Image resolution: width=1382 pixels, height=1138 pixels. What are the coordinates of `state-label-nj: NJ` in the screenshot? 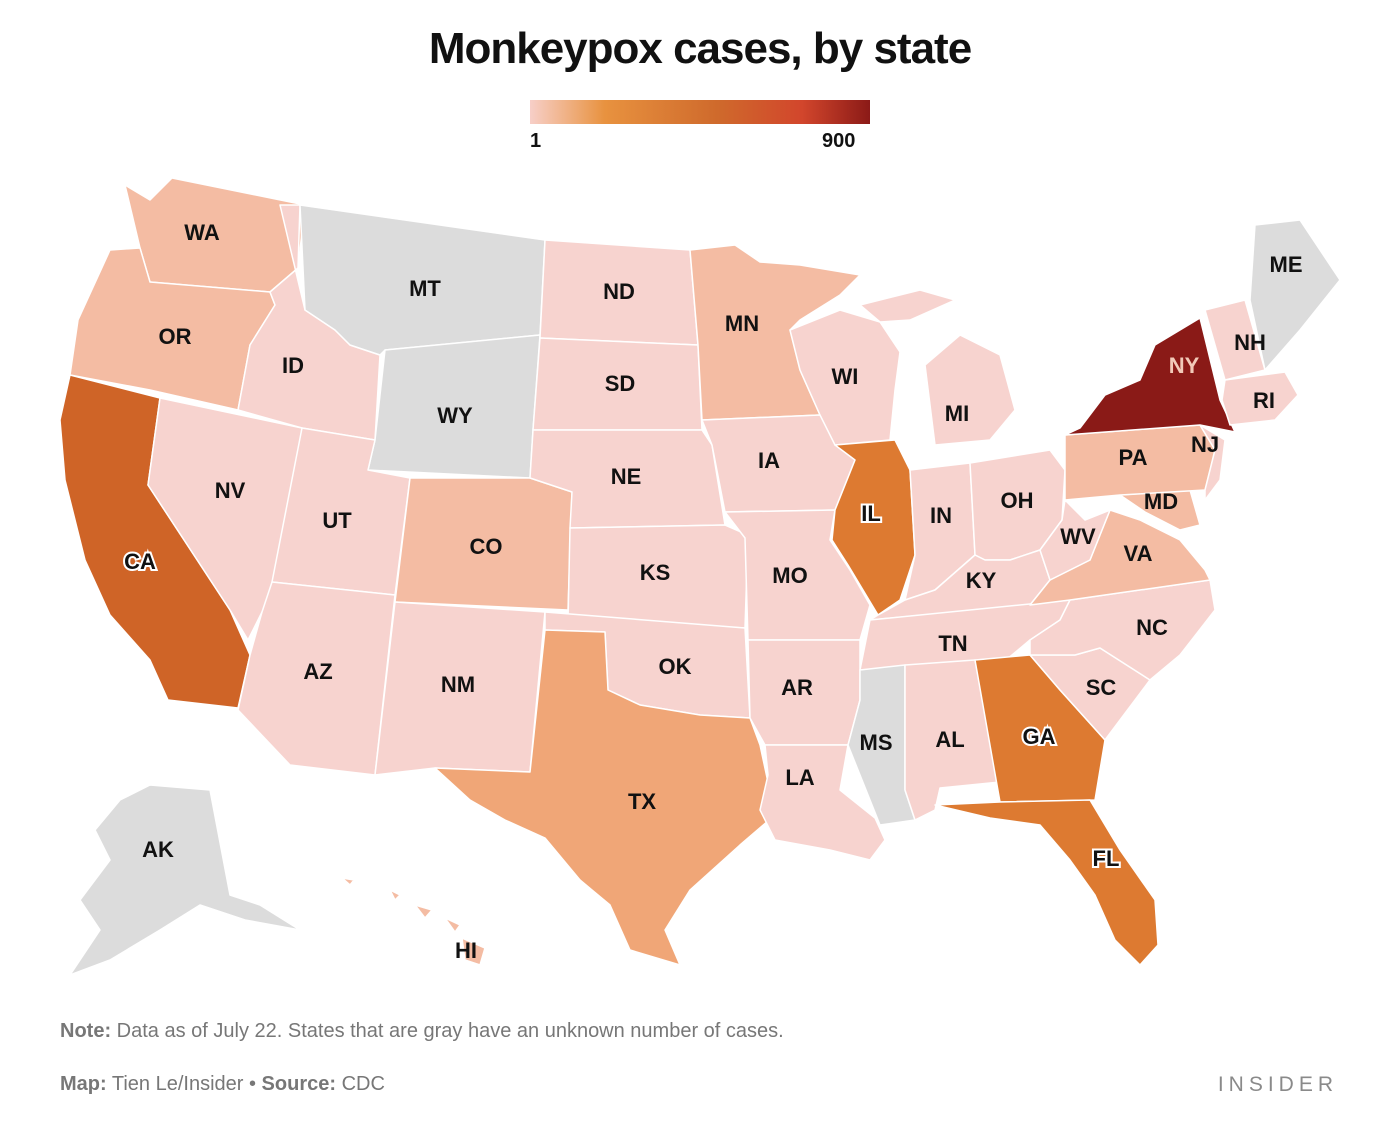 It's located at (1205, 444).